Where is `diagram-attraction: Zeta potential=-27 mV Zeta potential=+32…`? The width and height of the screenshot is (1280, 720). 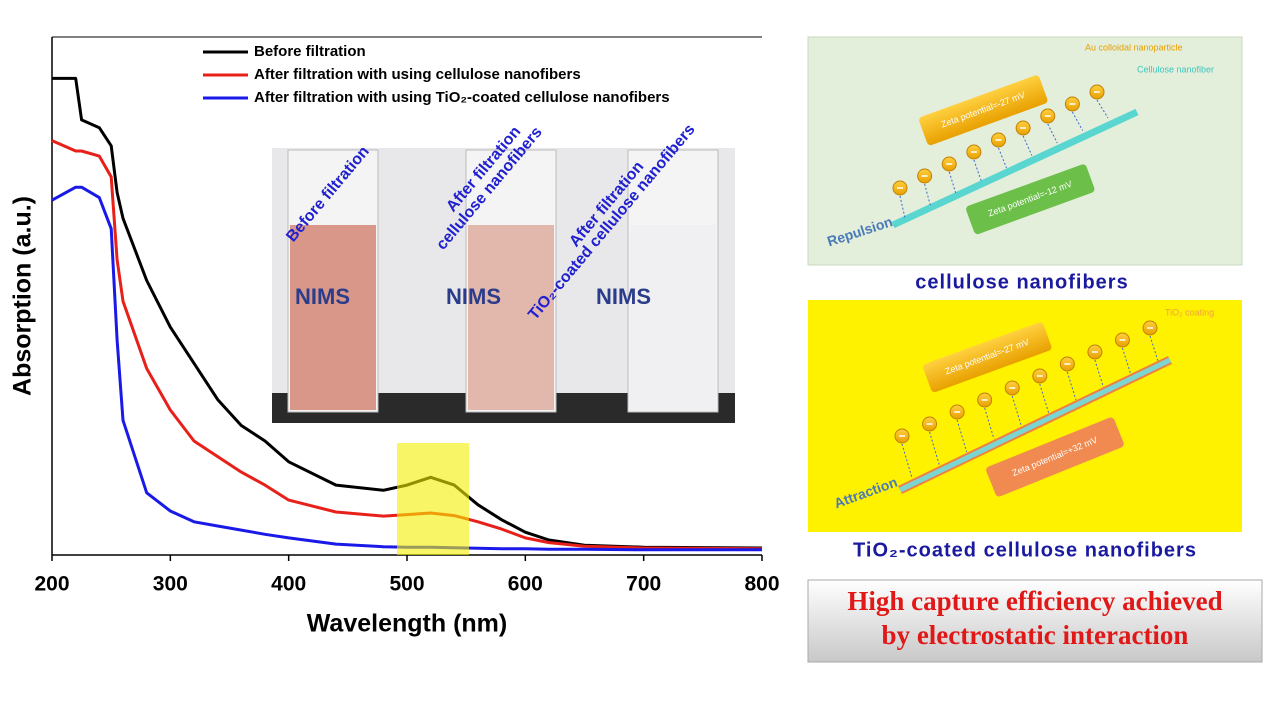 diagram-attraction: Zeta potential=-27 mV Zeta potential=+32… is located at coordinates (1025, 430).